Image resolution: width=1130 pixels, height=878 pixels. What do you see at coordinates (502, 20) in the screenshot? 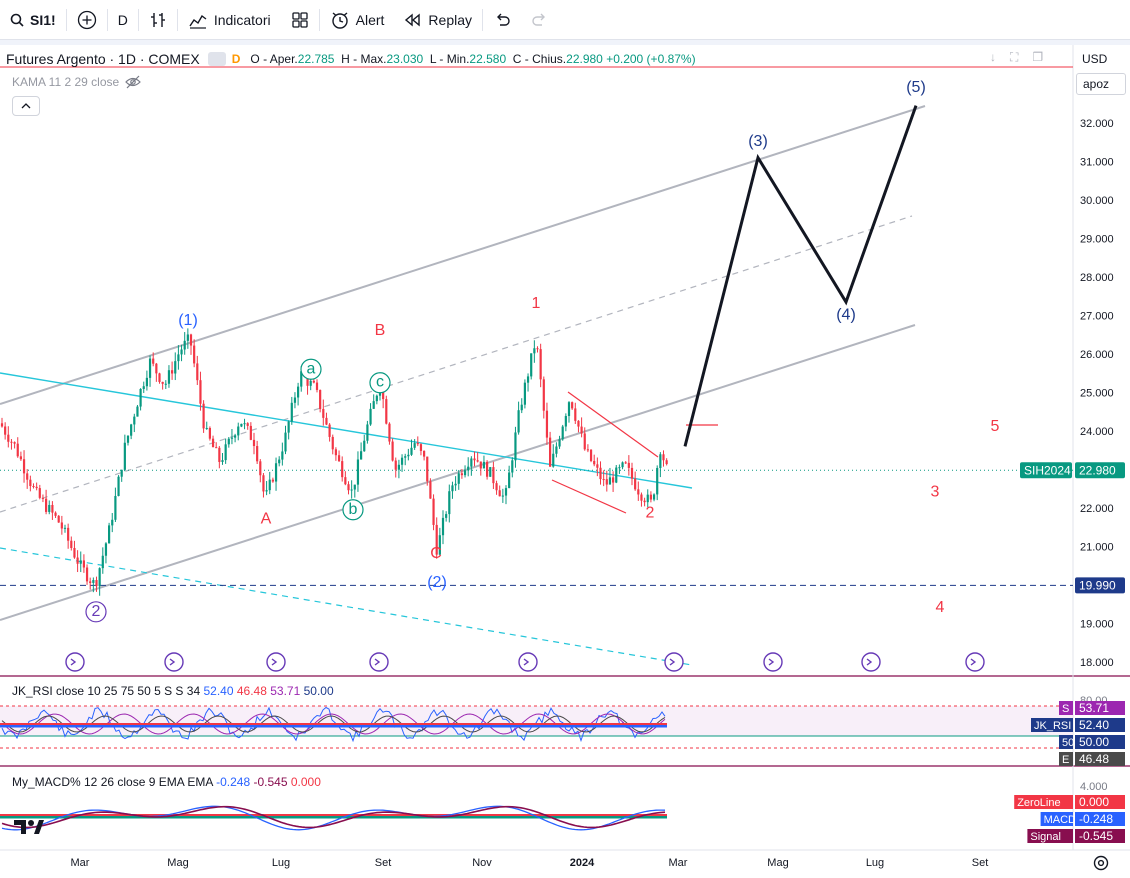
I see `undo-button` at bounding box center [502, 20].